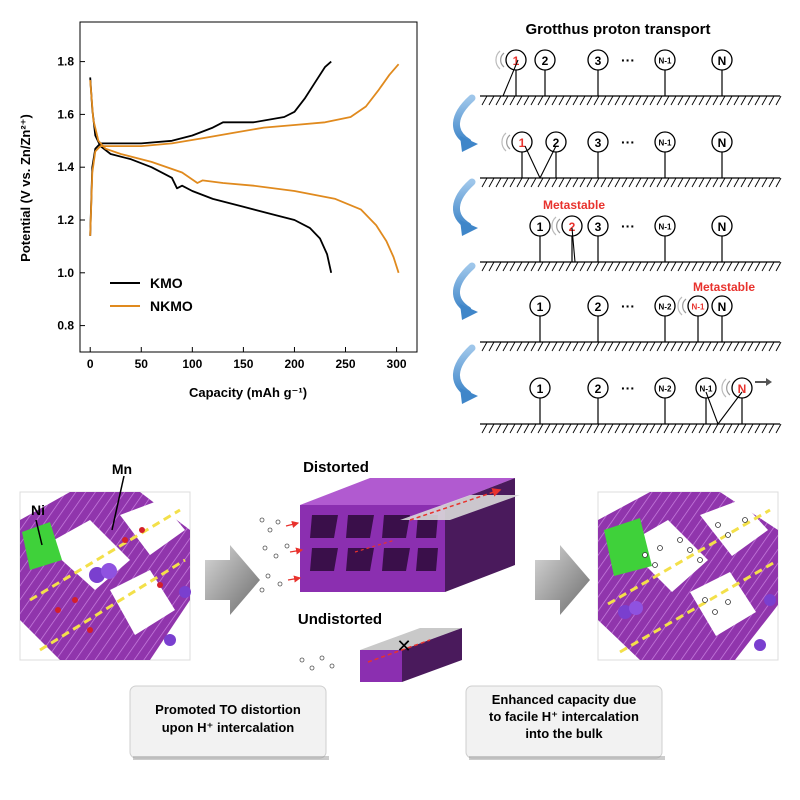 The image size is (800, 800). I want to click on process-arrow-right, so click(562, 580).